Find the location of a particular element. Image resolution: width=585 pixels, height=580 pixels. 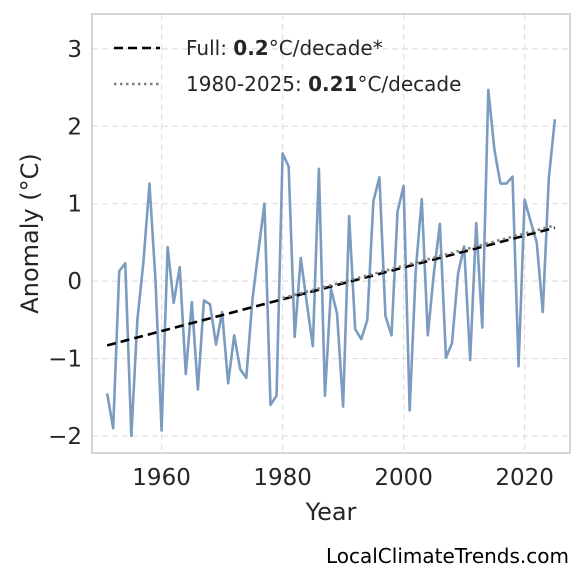

x-tick-label: 1960 is located at coordinates (161, 478).